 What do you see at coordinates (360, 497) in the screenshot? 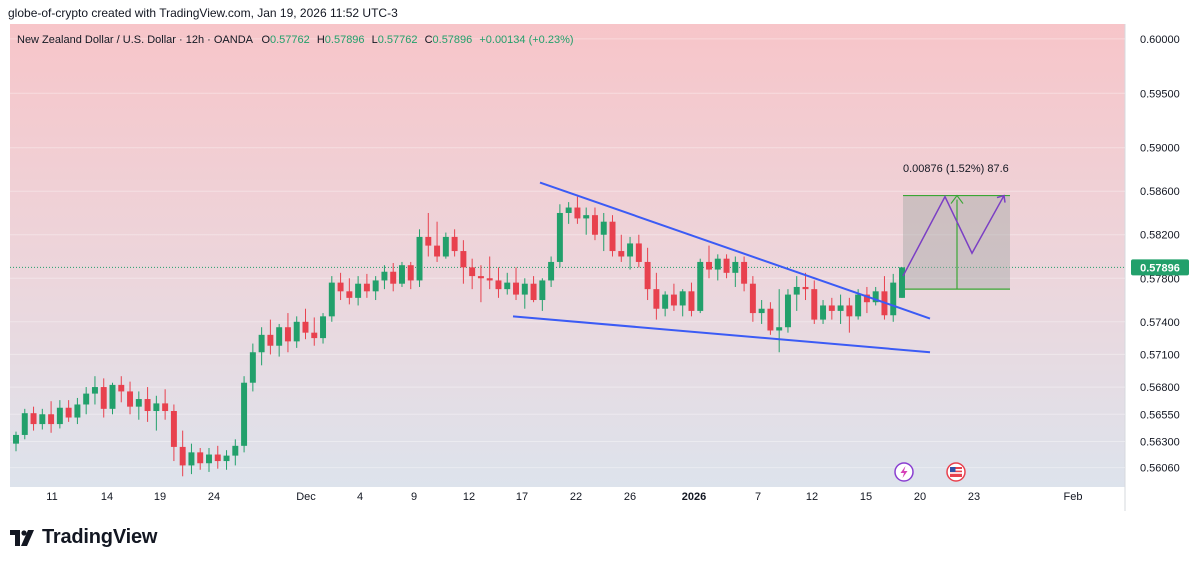
I see `time-tick-label: 4` at bounding box center [360, 497].